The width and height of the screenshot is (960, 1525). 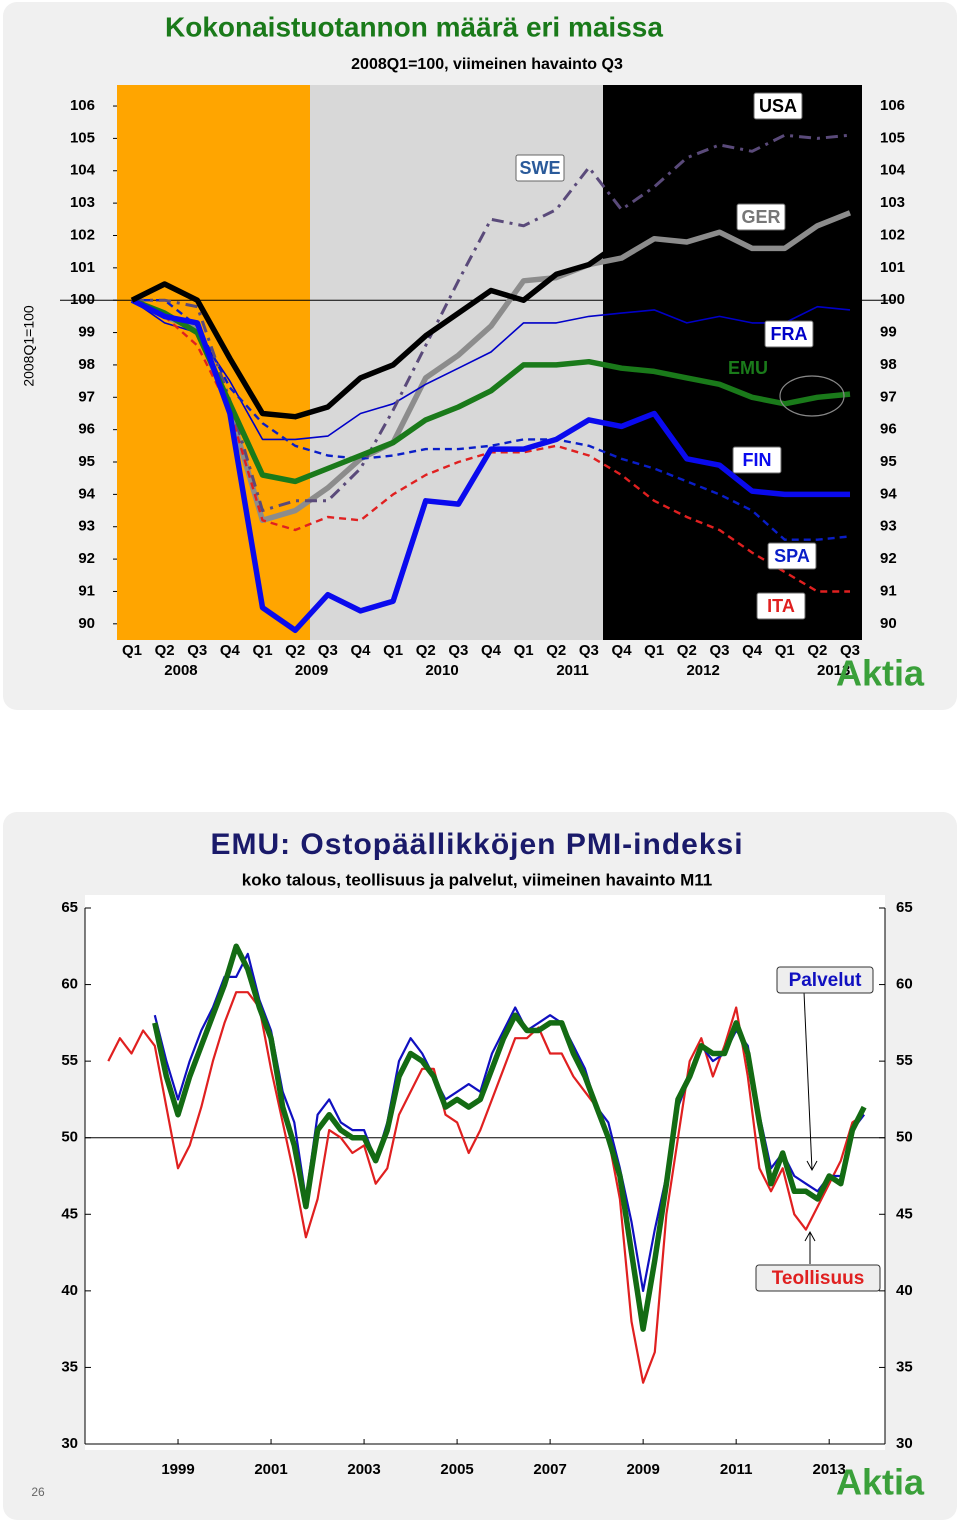 I want to click on series-label: ITA, so click(x=781, y=606).